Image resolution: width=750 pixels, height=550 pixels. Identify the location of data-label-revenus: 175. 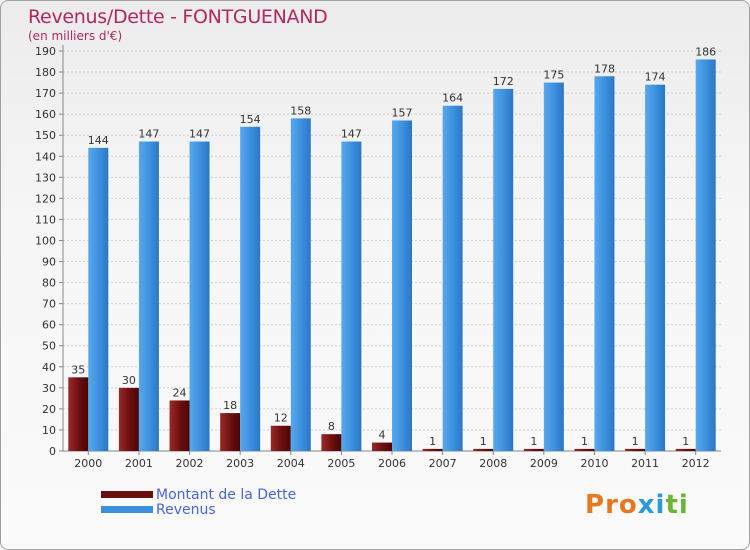
(553, 75).